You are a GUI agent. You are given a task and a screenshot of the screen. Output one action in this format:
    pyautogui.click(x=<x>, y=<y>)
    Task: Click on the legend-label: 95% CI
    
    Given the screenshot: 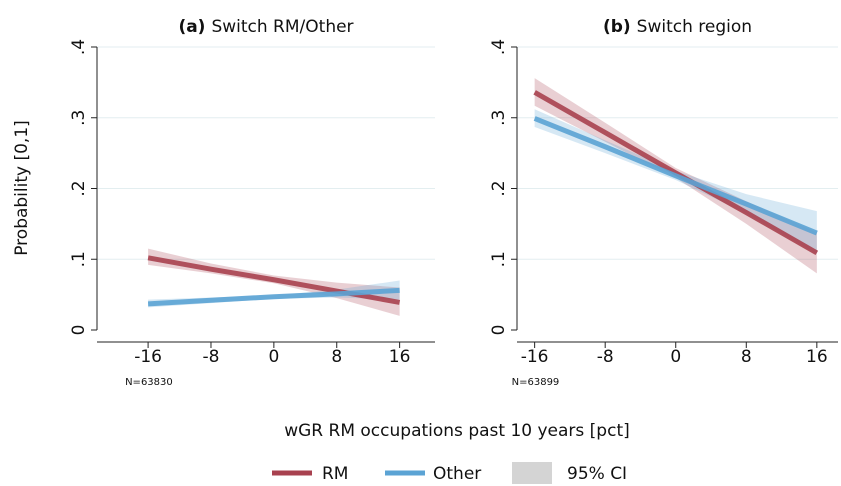 What is the action you would take?
    pyautogui.click(x=597, y=474)
    